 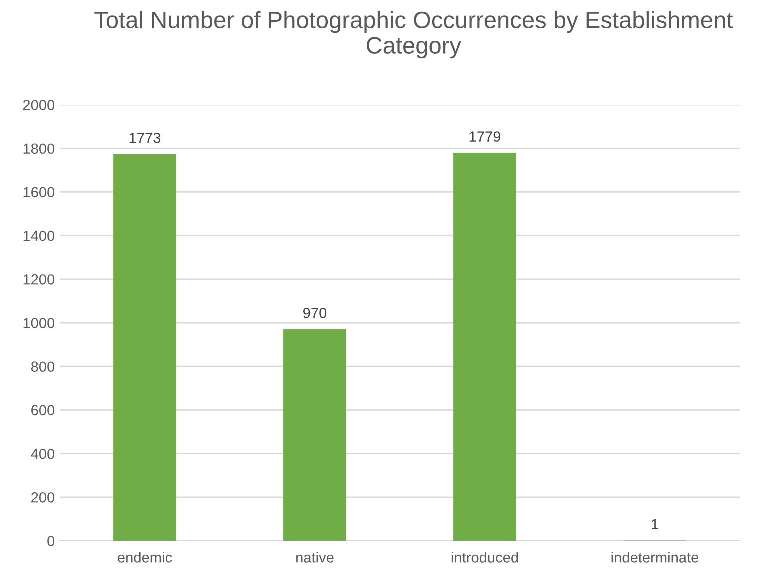 What do you see at coordinates (655, 557) in the screenshot?
I see `x-tick-label: indeterminate` at bounding box center [655, 557].